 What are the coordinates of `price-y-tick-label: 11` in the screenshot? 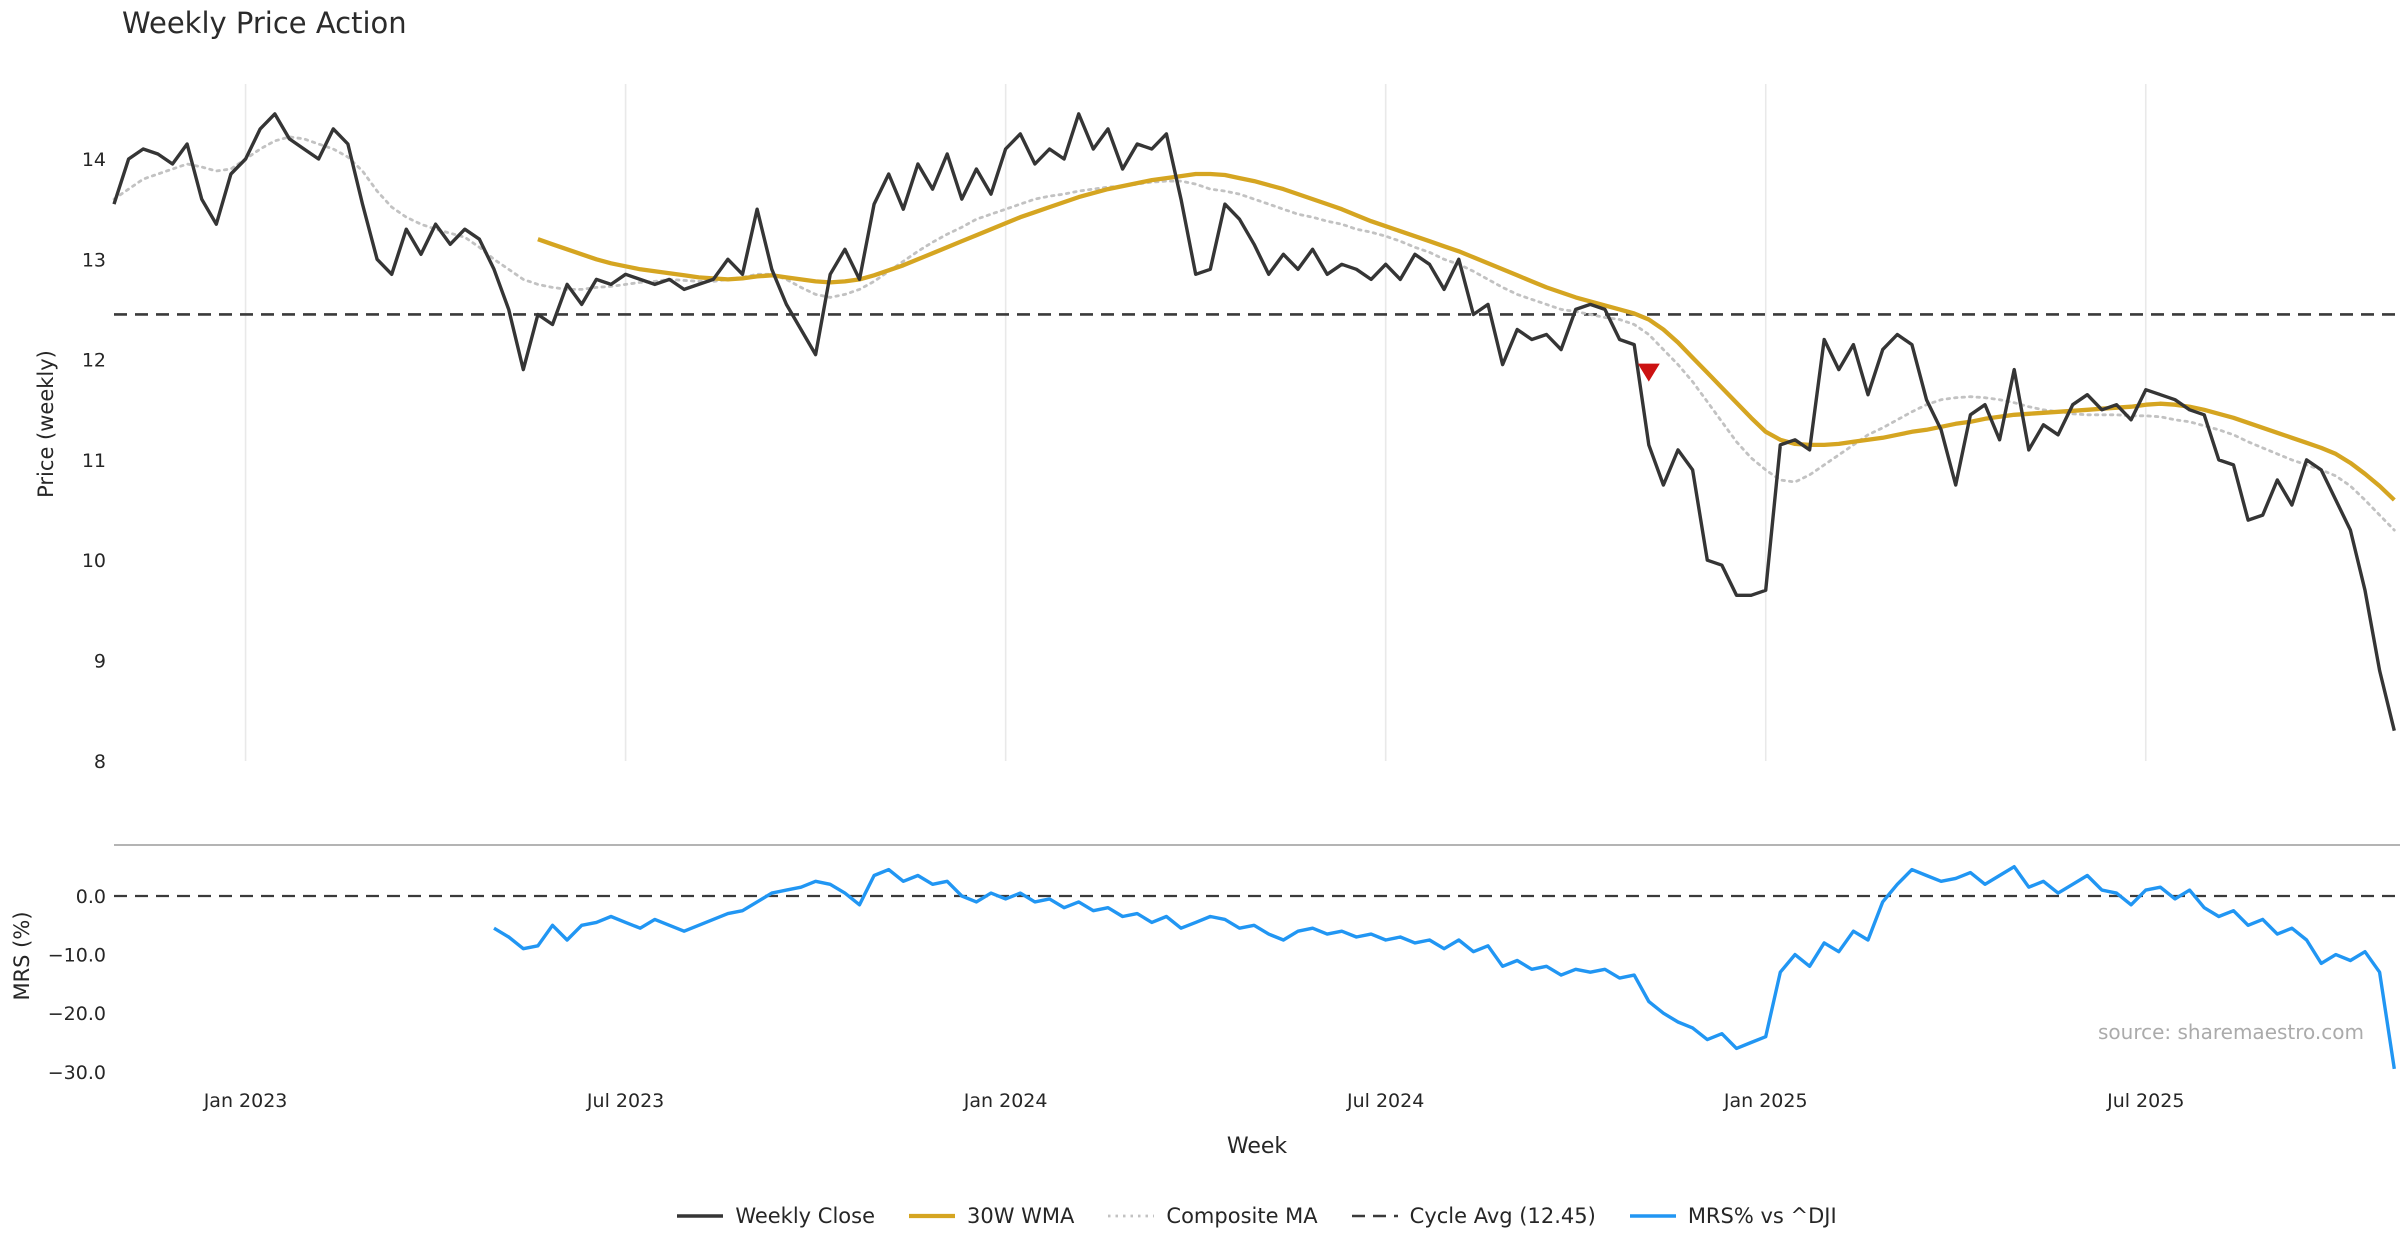 It's located at (94, 461).